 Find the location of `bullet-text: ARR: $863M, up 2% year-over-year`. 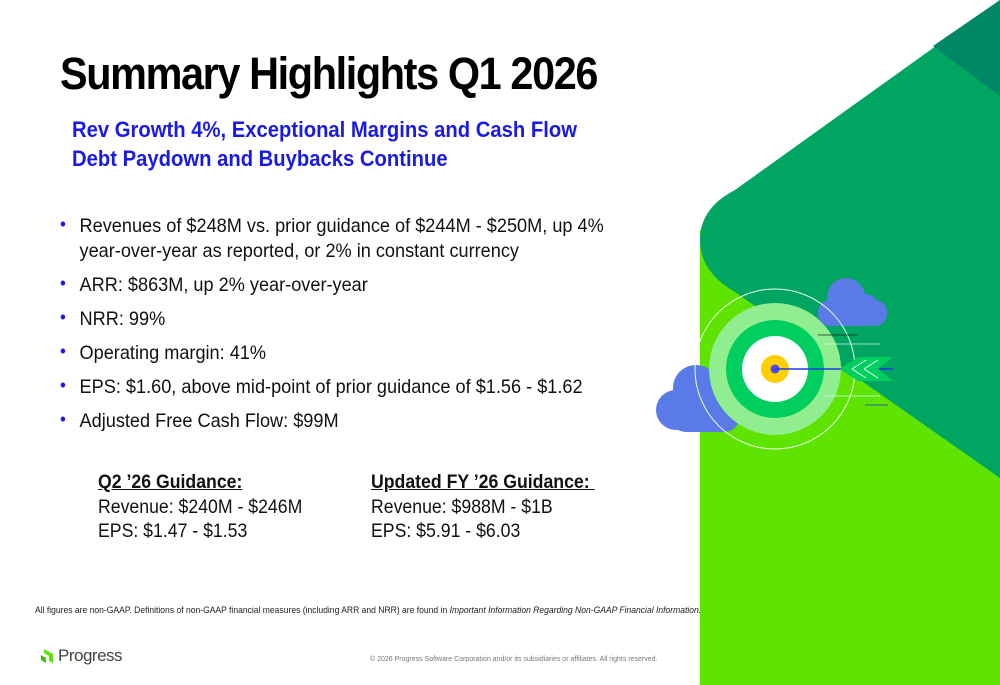

bullet-text: ARR: $863M, up 2% year-over-year is located at coordinates (223, 285).